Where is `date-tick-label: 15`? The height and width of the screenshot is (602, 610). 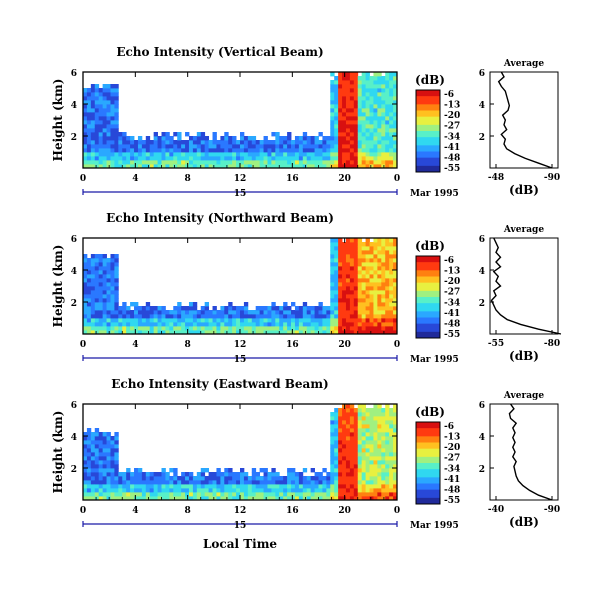 date-tick-label: 15 is located at coordinates (240, 194).